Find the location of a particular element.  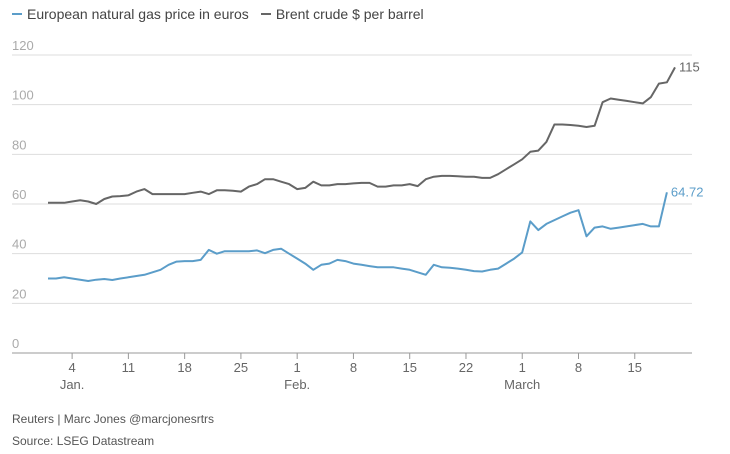

x-tick-label: 4 is located at coordinates (71, 367).